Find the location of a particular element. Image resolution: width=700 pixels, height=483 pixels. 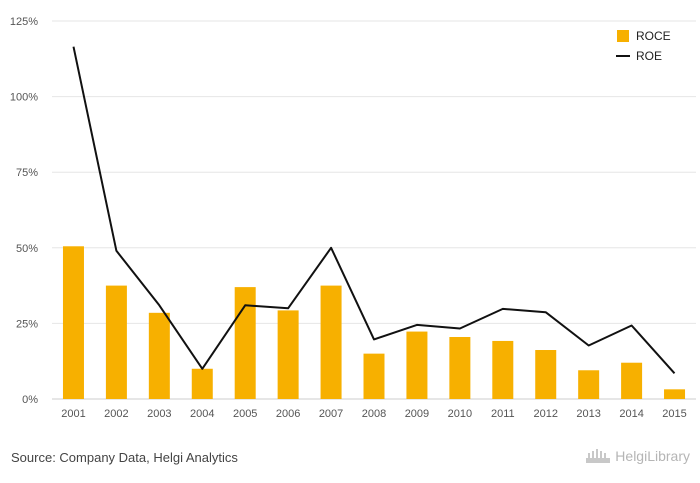

legend-roe-label: ROE is located at coordinates (649, 56).